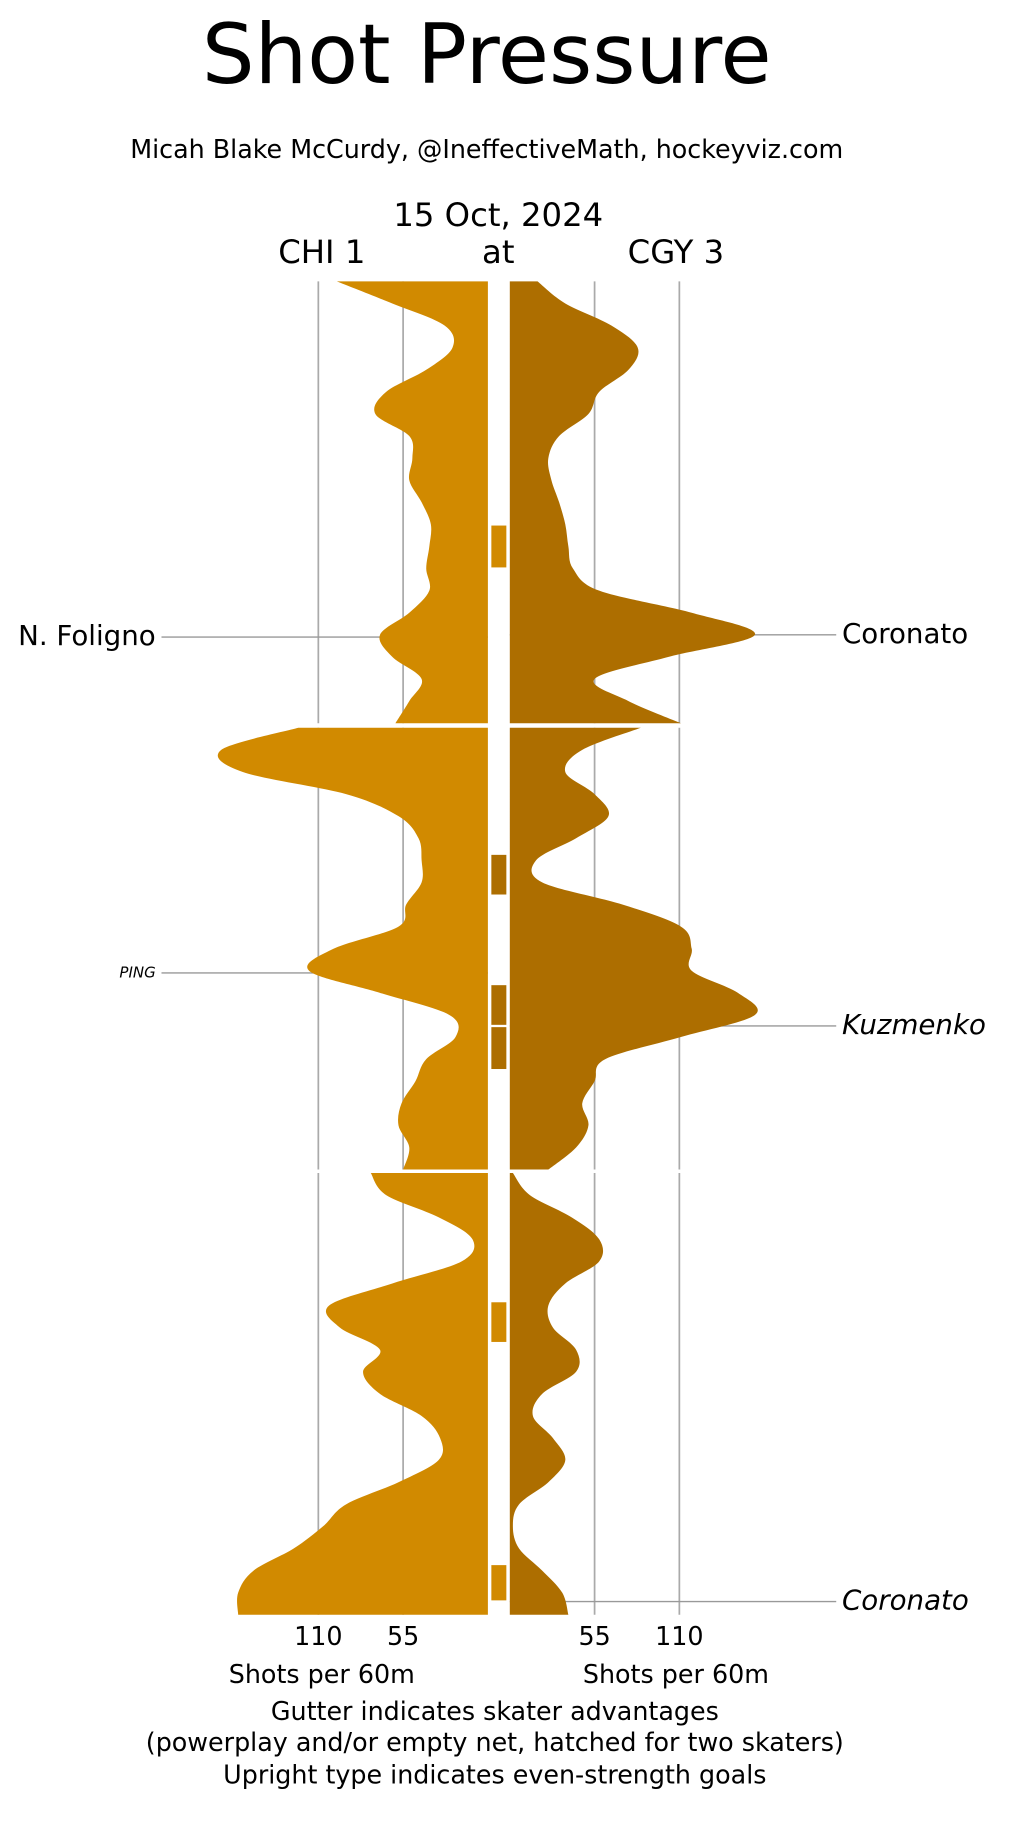 The image size is (1015, 1827). What do you see at coordinates (498, 215) in the screenshot?
I see `game-date: 15 Oct, 2024` at bounding box center [498, 215].